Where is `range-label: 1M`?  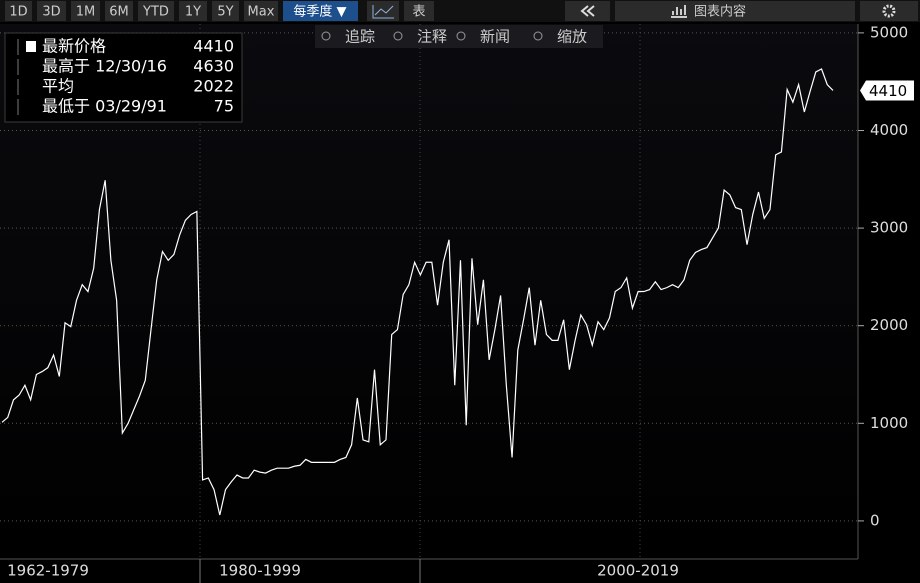
range-label: 1M is located at coordinates (86, 12).